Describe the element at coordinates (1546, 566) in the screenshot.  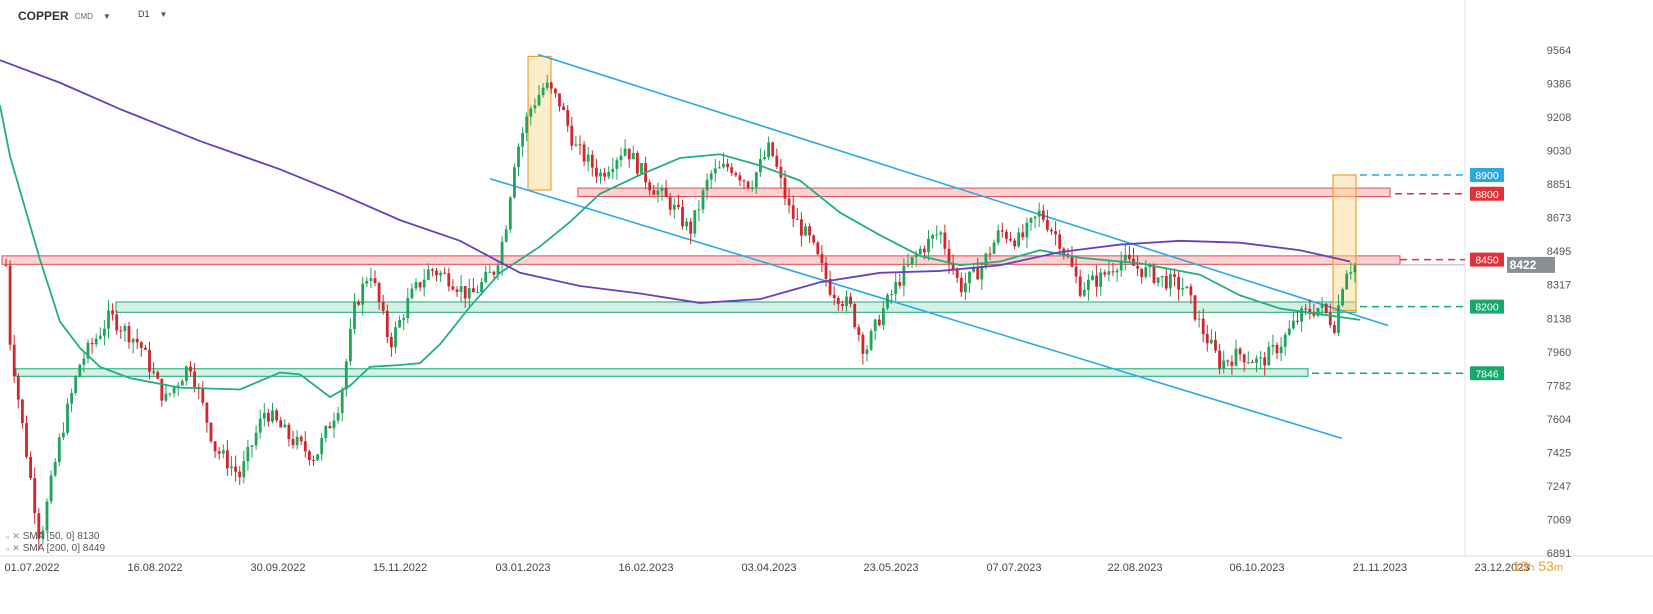
I see `timer-minutes: 53` at that location.